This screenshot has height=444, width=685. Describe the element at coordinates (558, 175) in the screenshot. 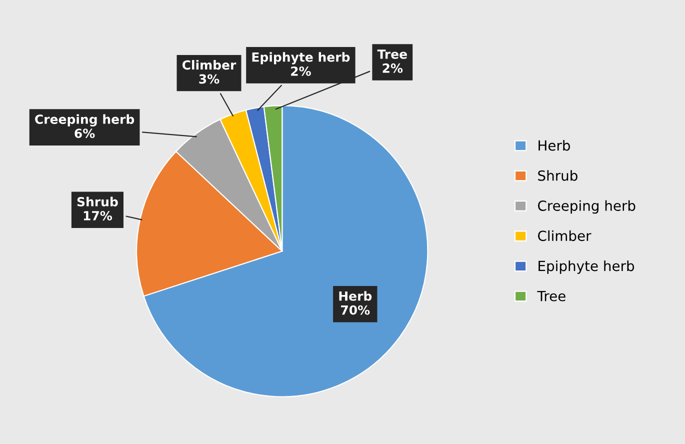

I see `legend-label: Shrub` at that location.